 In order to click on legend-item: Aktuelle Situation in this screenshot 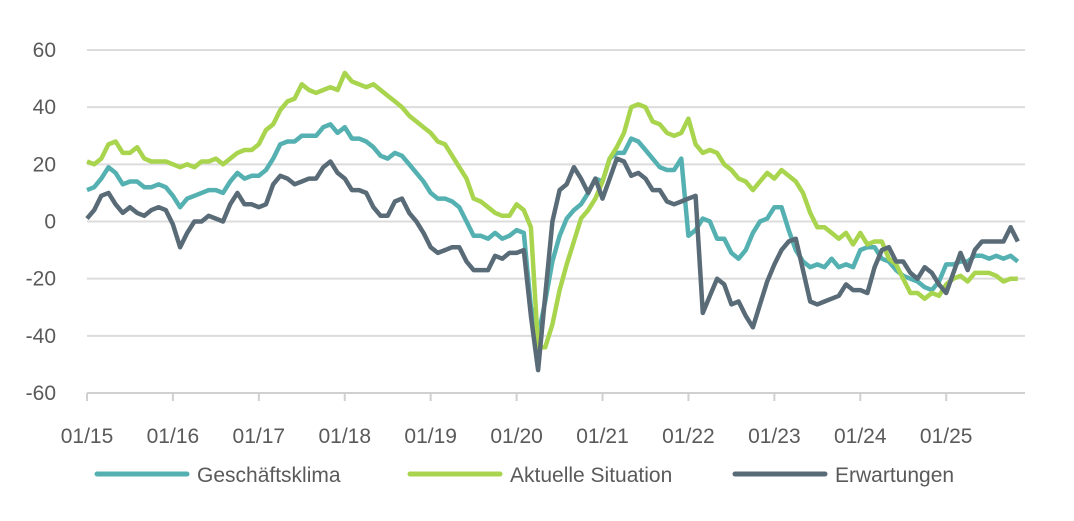, I will do `click(539, 475)`.